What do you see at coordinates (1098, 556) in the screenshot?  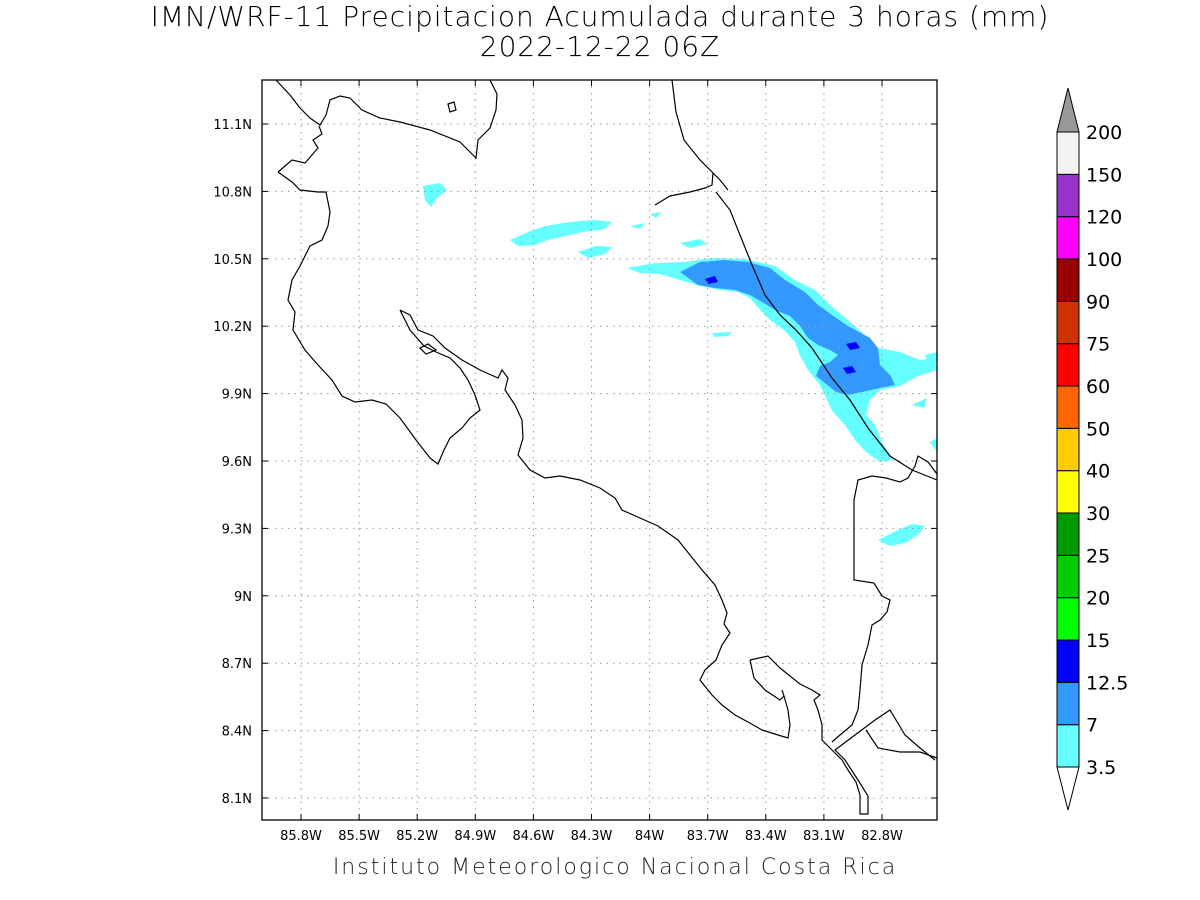 I see `colorbar-label: 25` at bounding box center [1098, 556].